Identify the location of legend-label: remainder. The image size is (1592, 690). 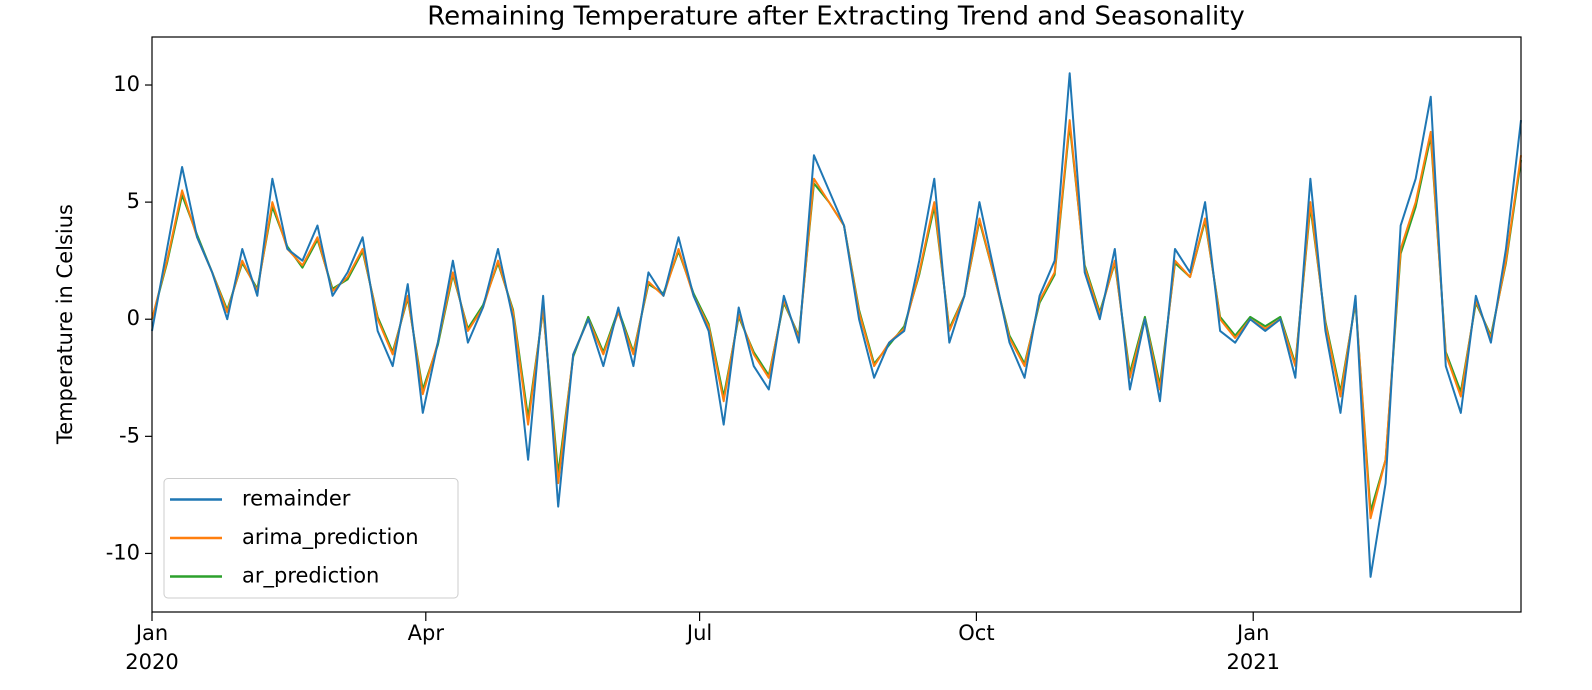
(296, 499).